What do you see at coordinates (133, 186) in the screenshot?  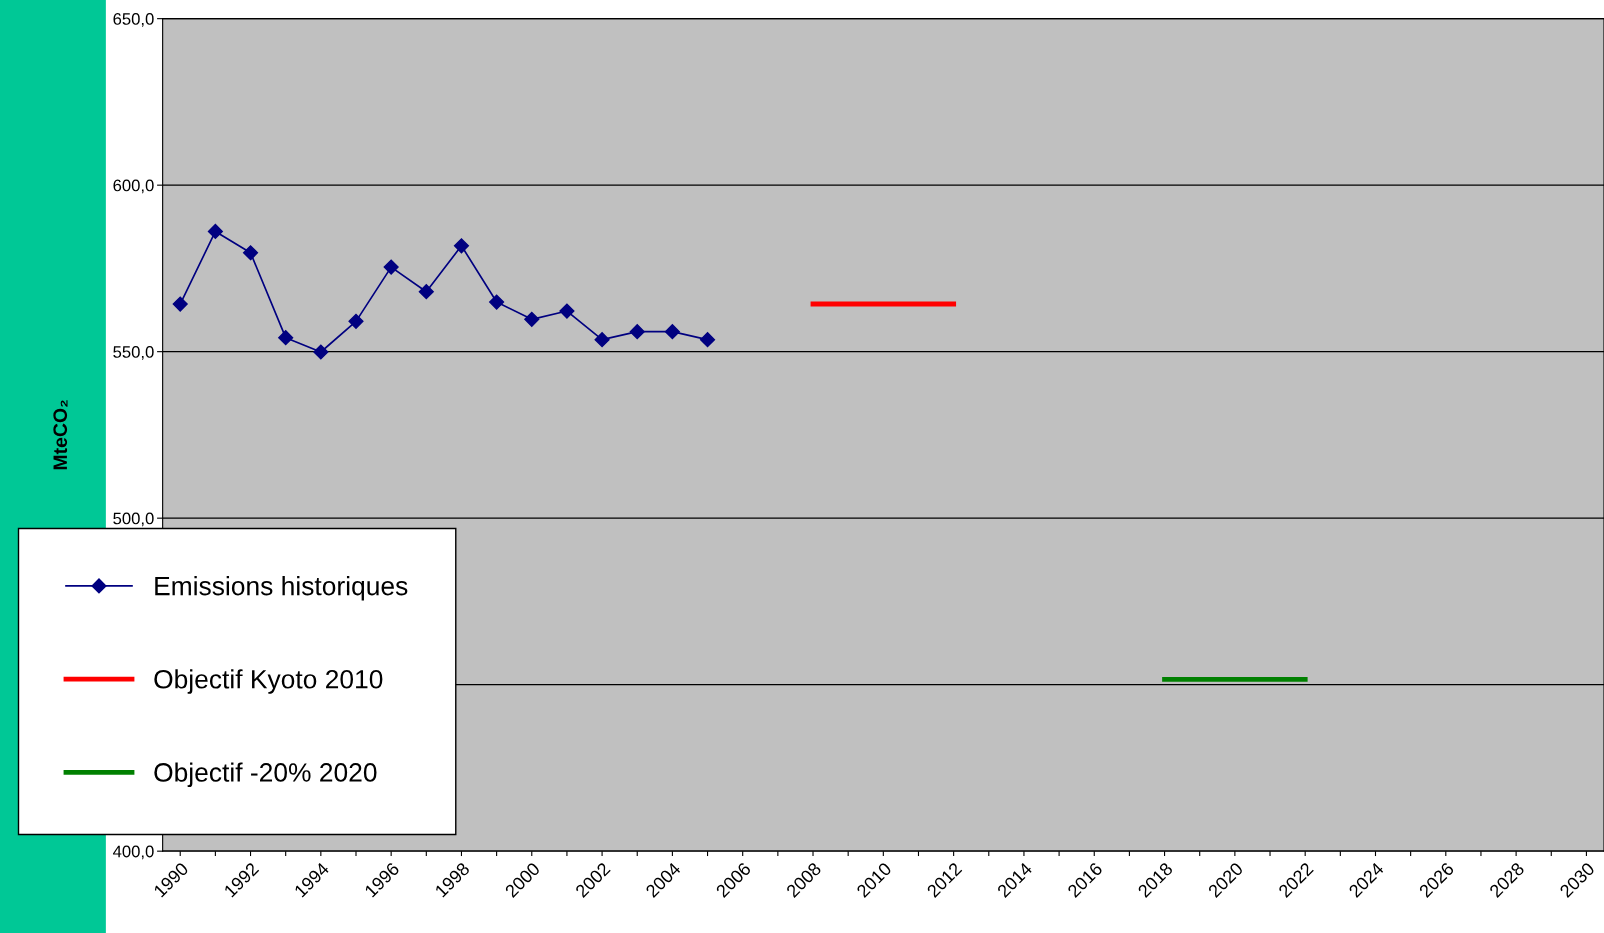 I see `y-tick-label: 600,0` at bounding box center [133, 186].